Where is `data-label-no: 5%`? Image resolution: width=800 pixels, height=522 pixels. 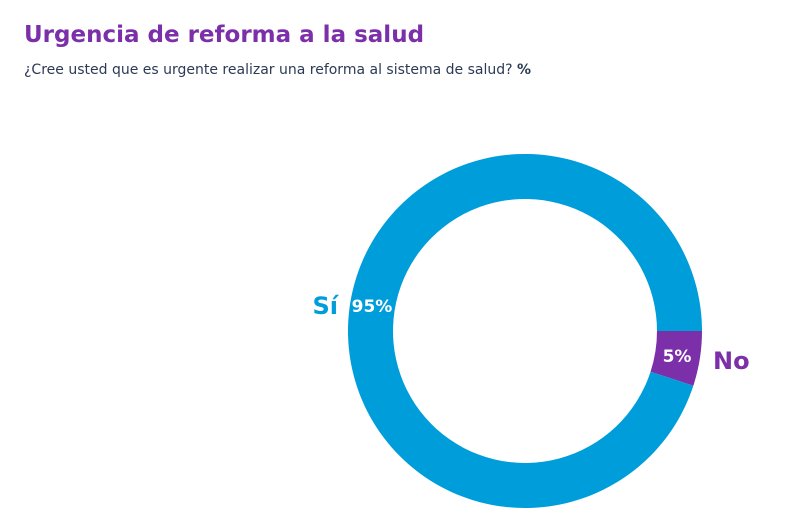 data-label-no: 5% is located at coordinates (677, 357).